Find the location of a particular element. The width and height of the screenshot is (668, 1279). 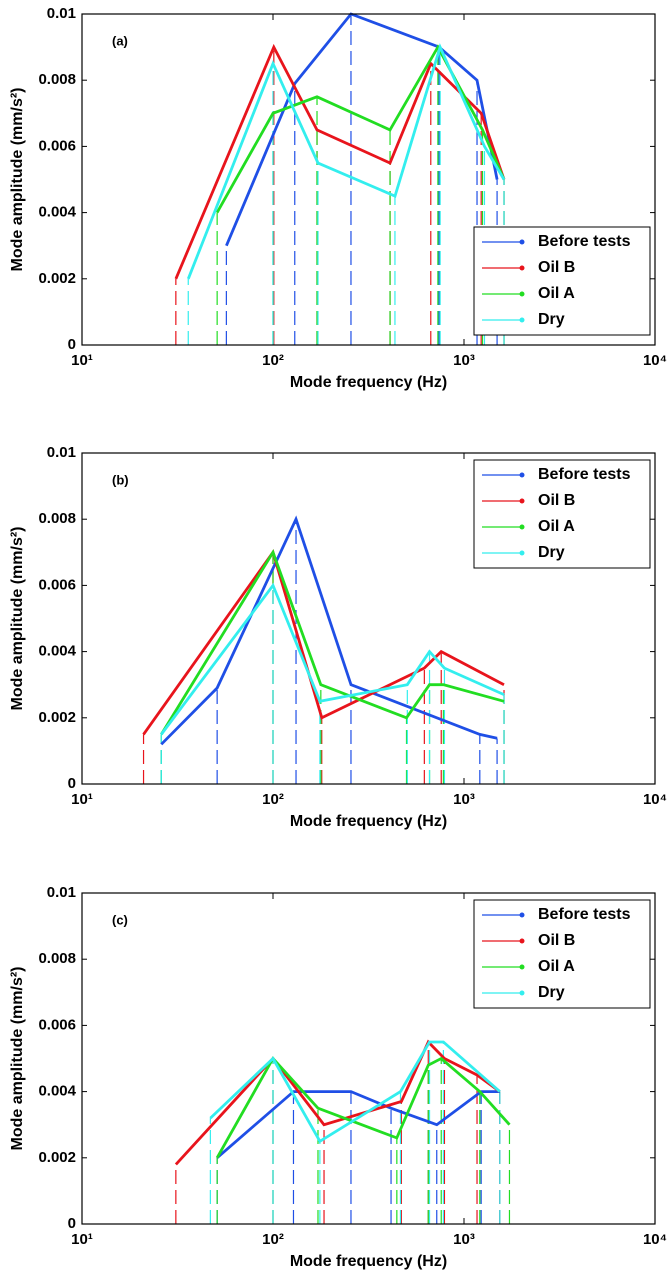

panel-label: (c) is located at coordinates (120, 919).